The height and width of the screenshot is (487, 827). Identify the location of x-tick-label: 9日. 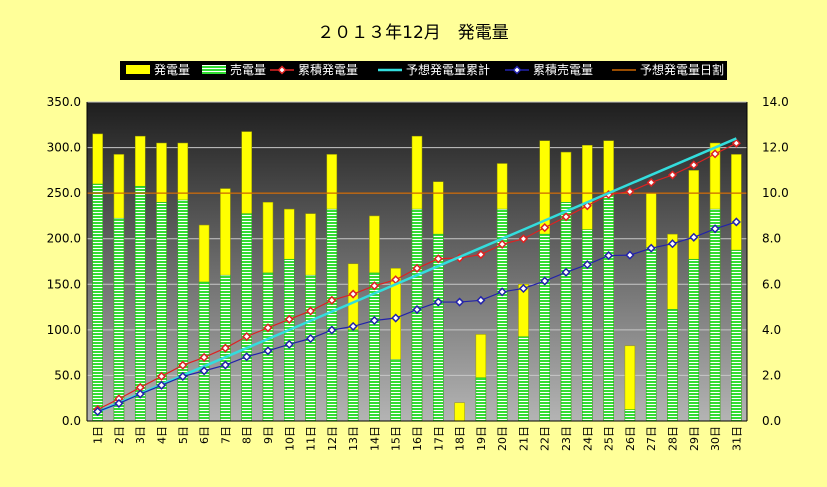
(268, 435).